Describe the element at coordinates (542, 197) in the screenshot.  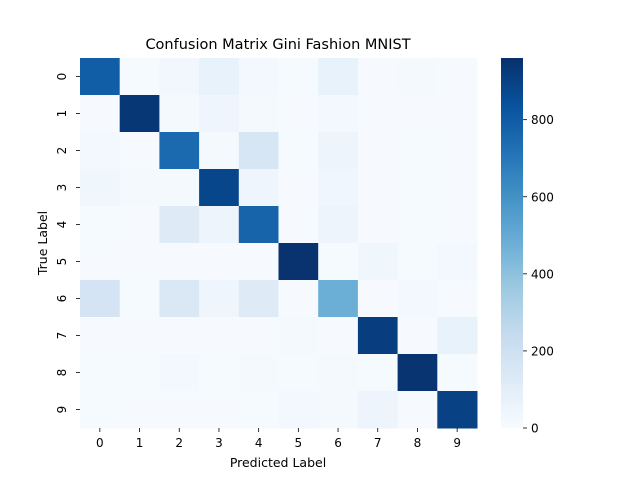
I see `colorbar-tick-label-3: 600` at that location.